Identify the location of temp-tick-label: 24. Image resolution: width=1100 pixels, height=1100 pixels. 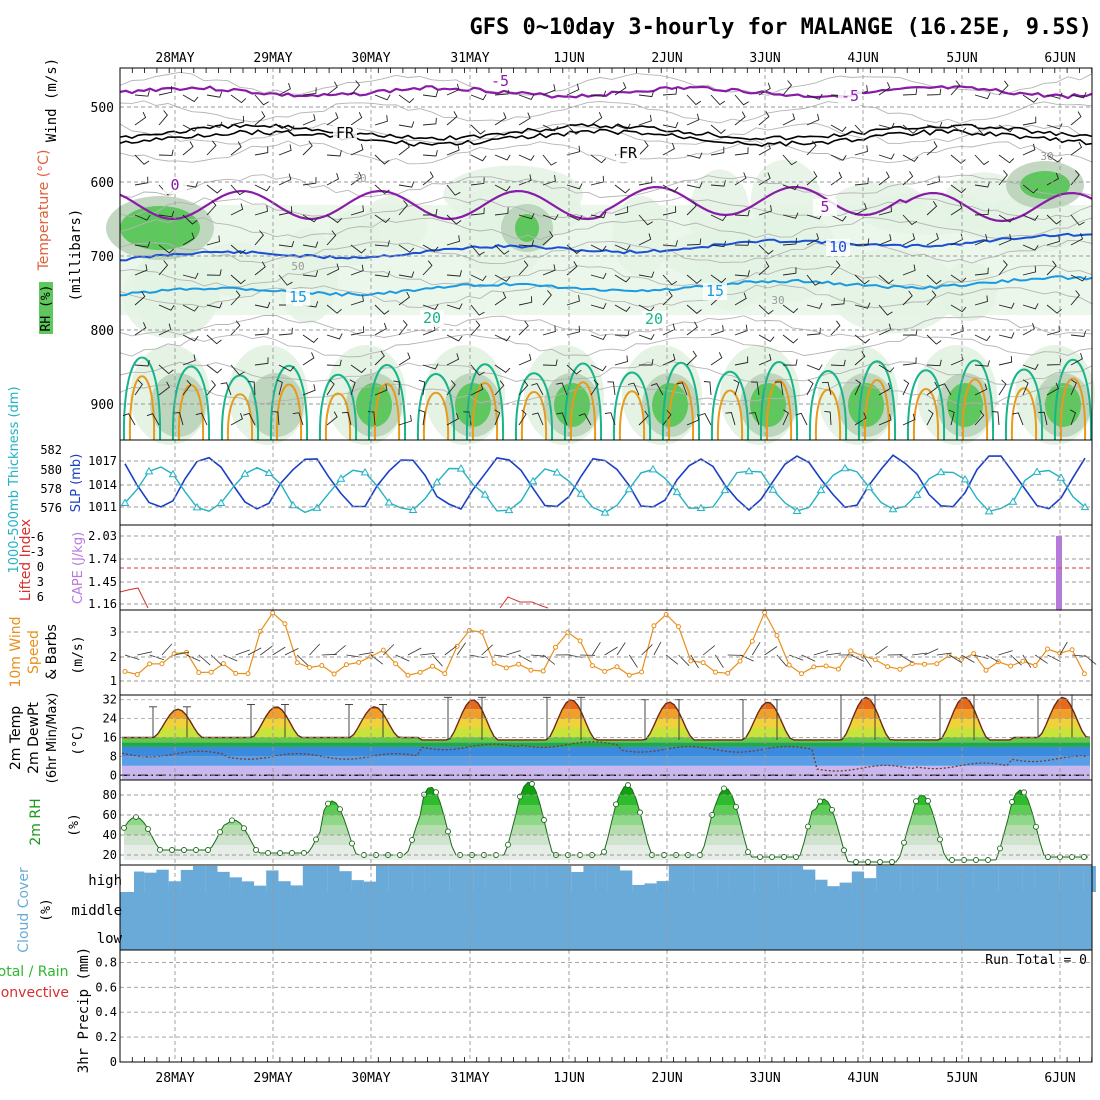
(110, 719).